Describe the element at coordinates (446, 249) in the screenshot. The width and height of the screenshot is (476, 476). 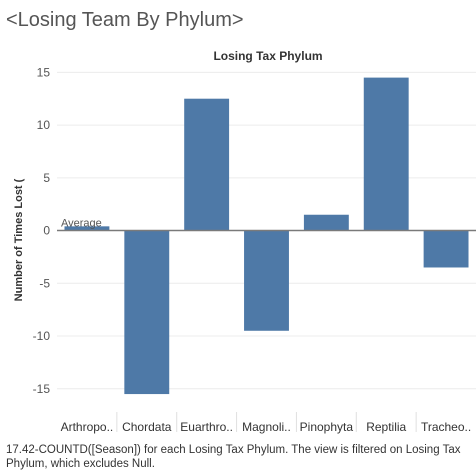
I see `bar-tracheo` at that location.